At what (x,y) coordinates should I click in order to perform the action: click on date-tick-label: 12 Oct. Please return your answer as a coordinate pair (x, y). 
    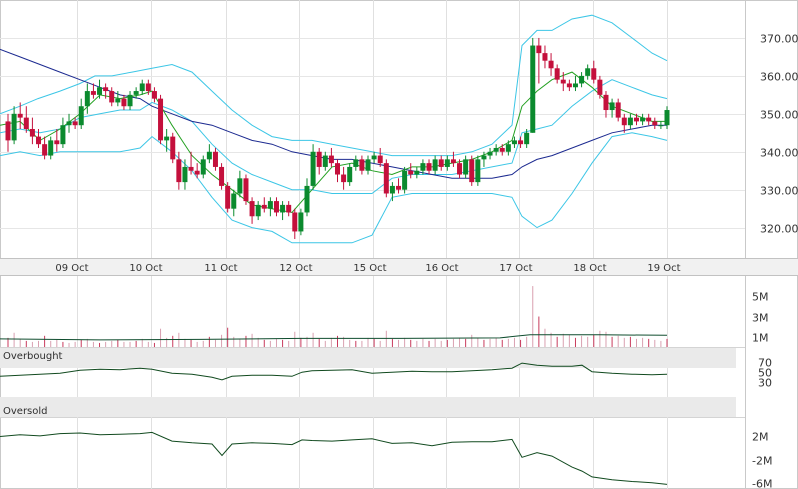
    Looking at the image, I should click on (295, 268).